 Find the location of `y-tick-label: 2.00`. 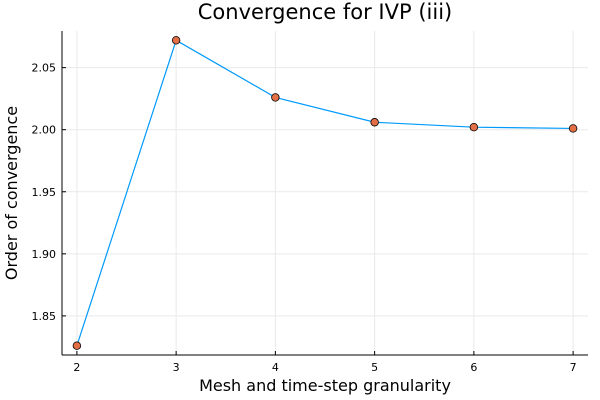

y-tick-label: 2.00 is located at coordinates (44, 130).